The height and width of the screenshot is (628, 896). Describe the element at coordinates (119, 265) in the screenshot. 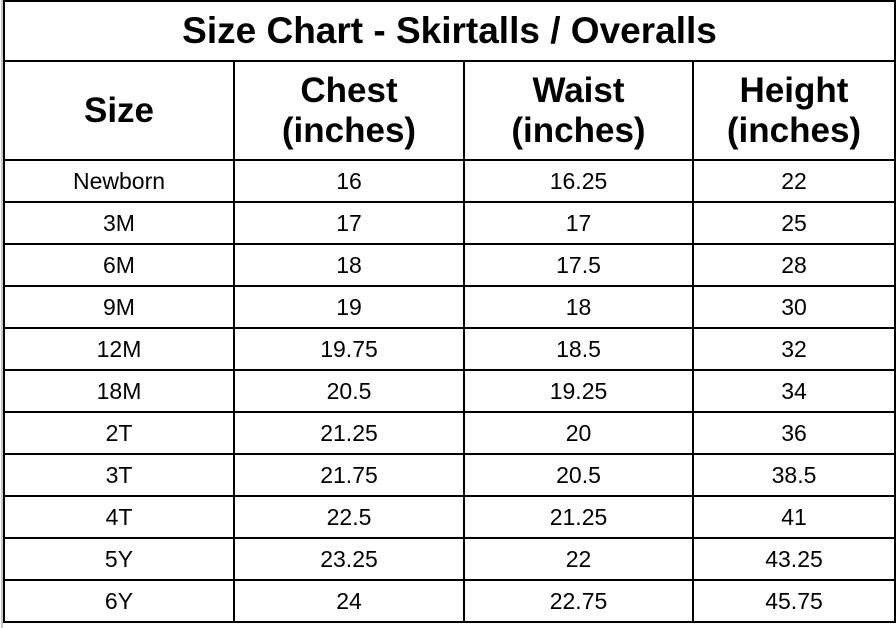

I see `cell-size: 6M` at that location.